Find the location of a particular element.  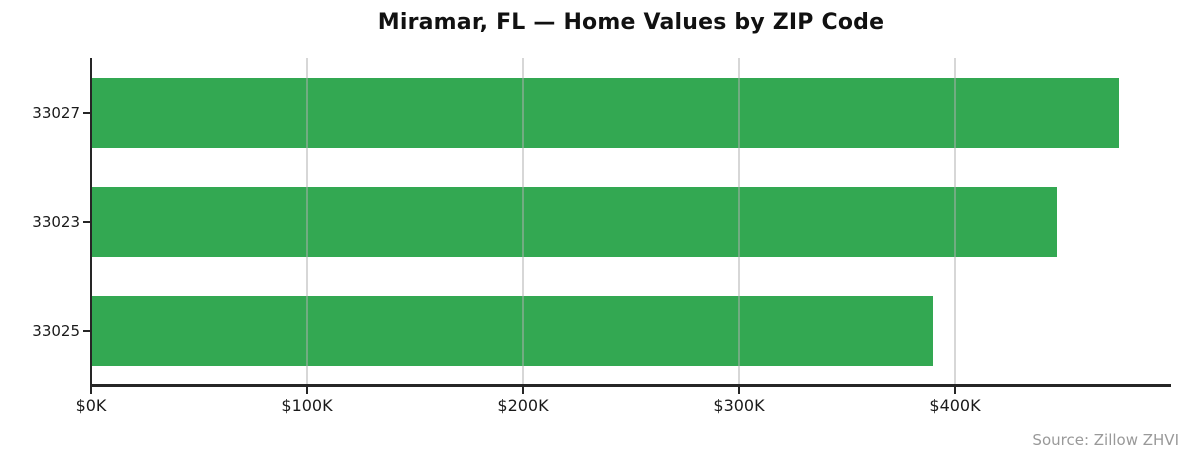

x-tick-label-$200K: $200K is located at coordinates (523, 405).